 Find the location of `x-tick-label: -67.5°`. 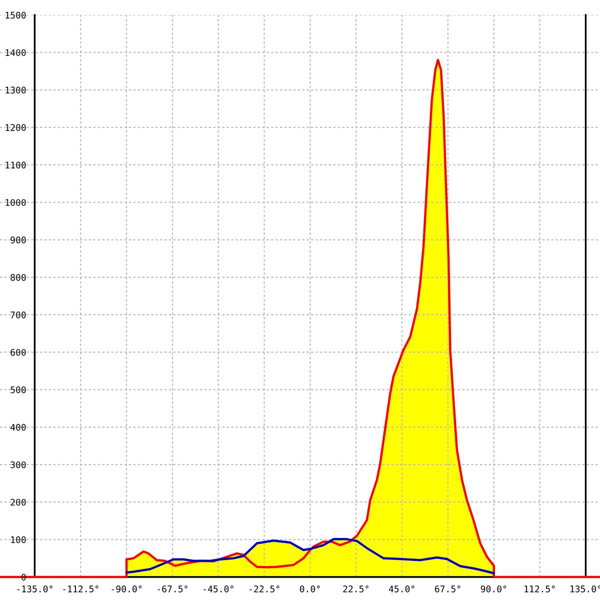

x-tick-label: -67.5° is located at coordinates (173, 589).